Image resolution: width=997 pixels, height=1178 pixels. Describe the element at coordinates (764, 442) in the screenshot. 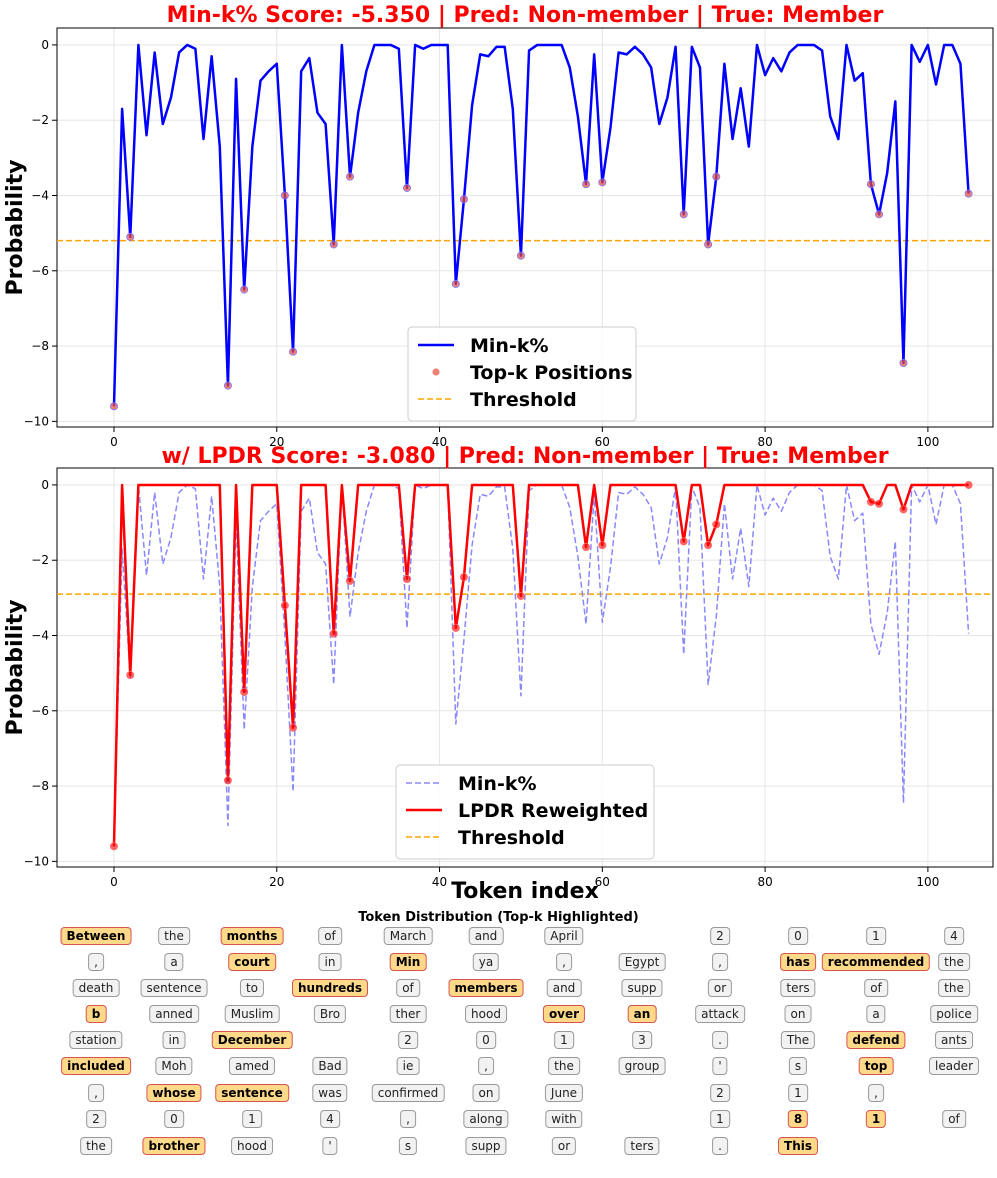

I see `x-tick-label: 80` at that location.